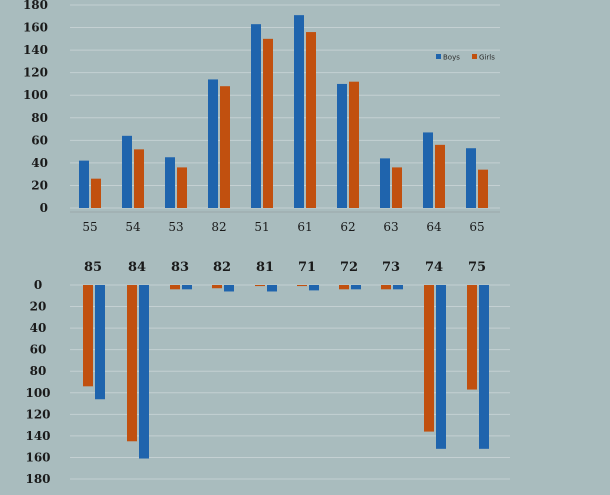 The width and height of the screenshot is (610, 495). Describe the element at coordinates (390, 227) in the screenshot. I see `top-x-tick-label: 63` at that location.